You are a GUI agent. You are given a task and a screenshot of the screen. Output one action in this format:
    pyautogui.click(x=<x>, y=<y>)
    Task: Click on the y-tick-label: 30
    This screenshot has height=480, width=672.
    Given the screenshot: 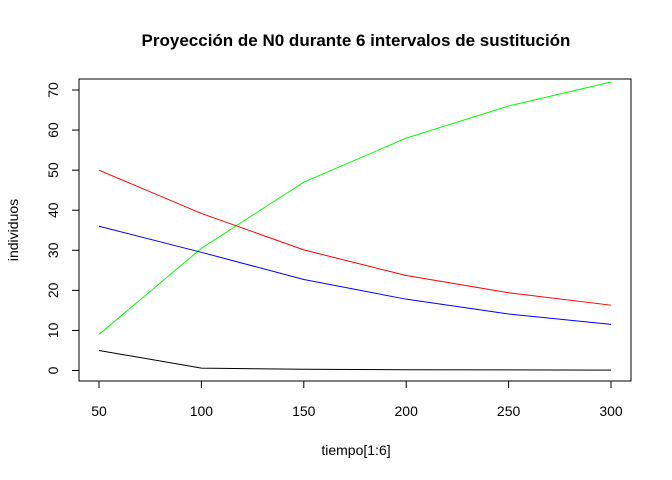 What is the action you would take?
    pyautogui.click(x=53, y=250)
    